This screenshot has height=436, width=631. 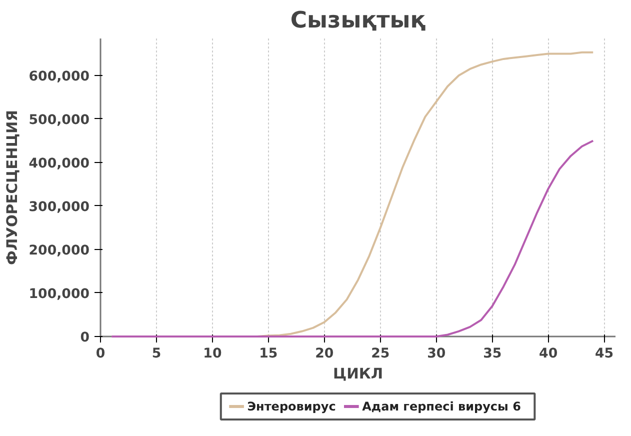 What do you see at coordinates (548, 354) in the screenshot?
I see `x-tick-label: 40` at bounding box center [548, 354].